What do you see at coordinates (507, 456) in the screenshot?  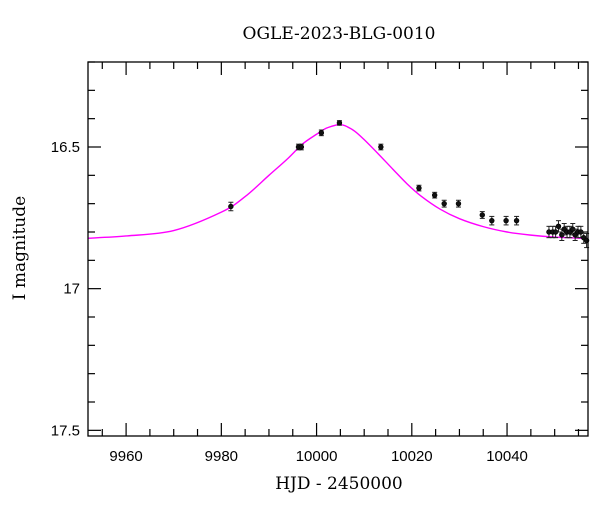 I see `x-tick-label: 10040` at bounding box center [507, 456].